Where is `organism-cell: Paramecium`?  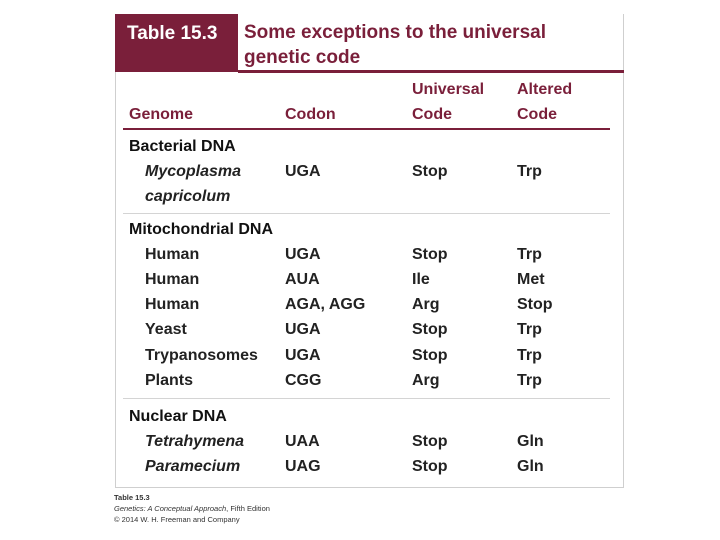
organism-cell: Paramecium is located at coordinates (193, 466).